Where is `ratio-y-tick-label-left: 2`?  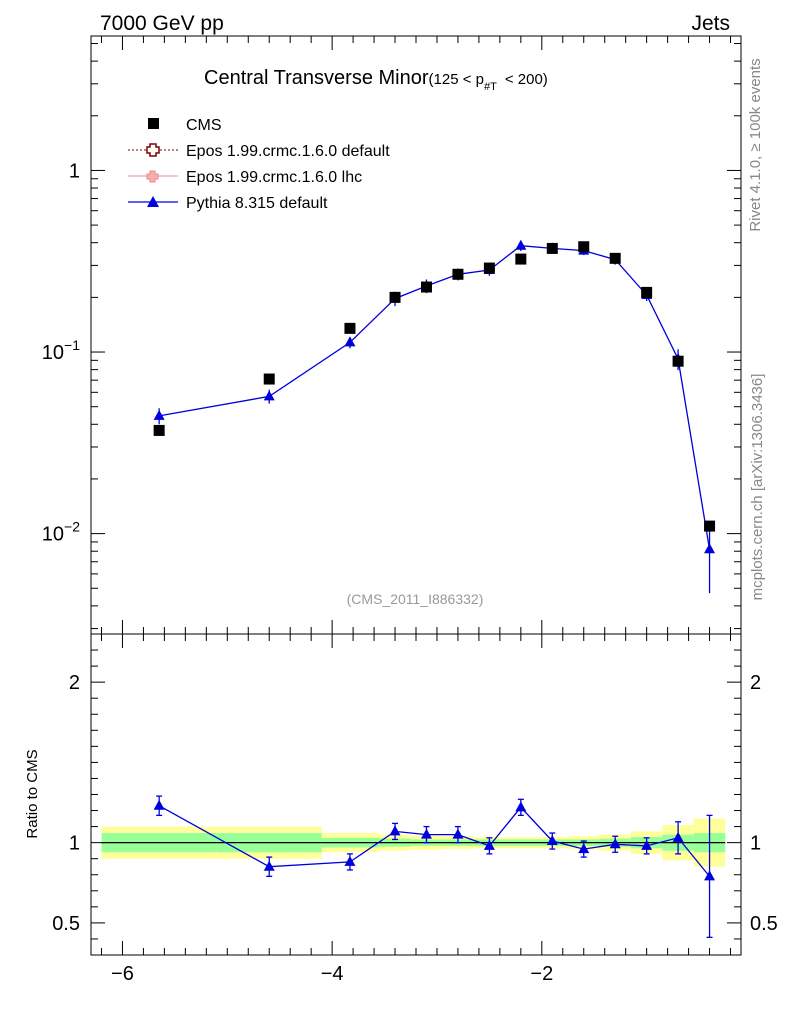
ratio-y-tick-label-left: 2 is located at coordinates (74, 683).